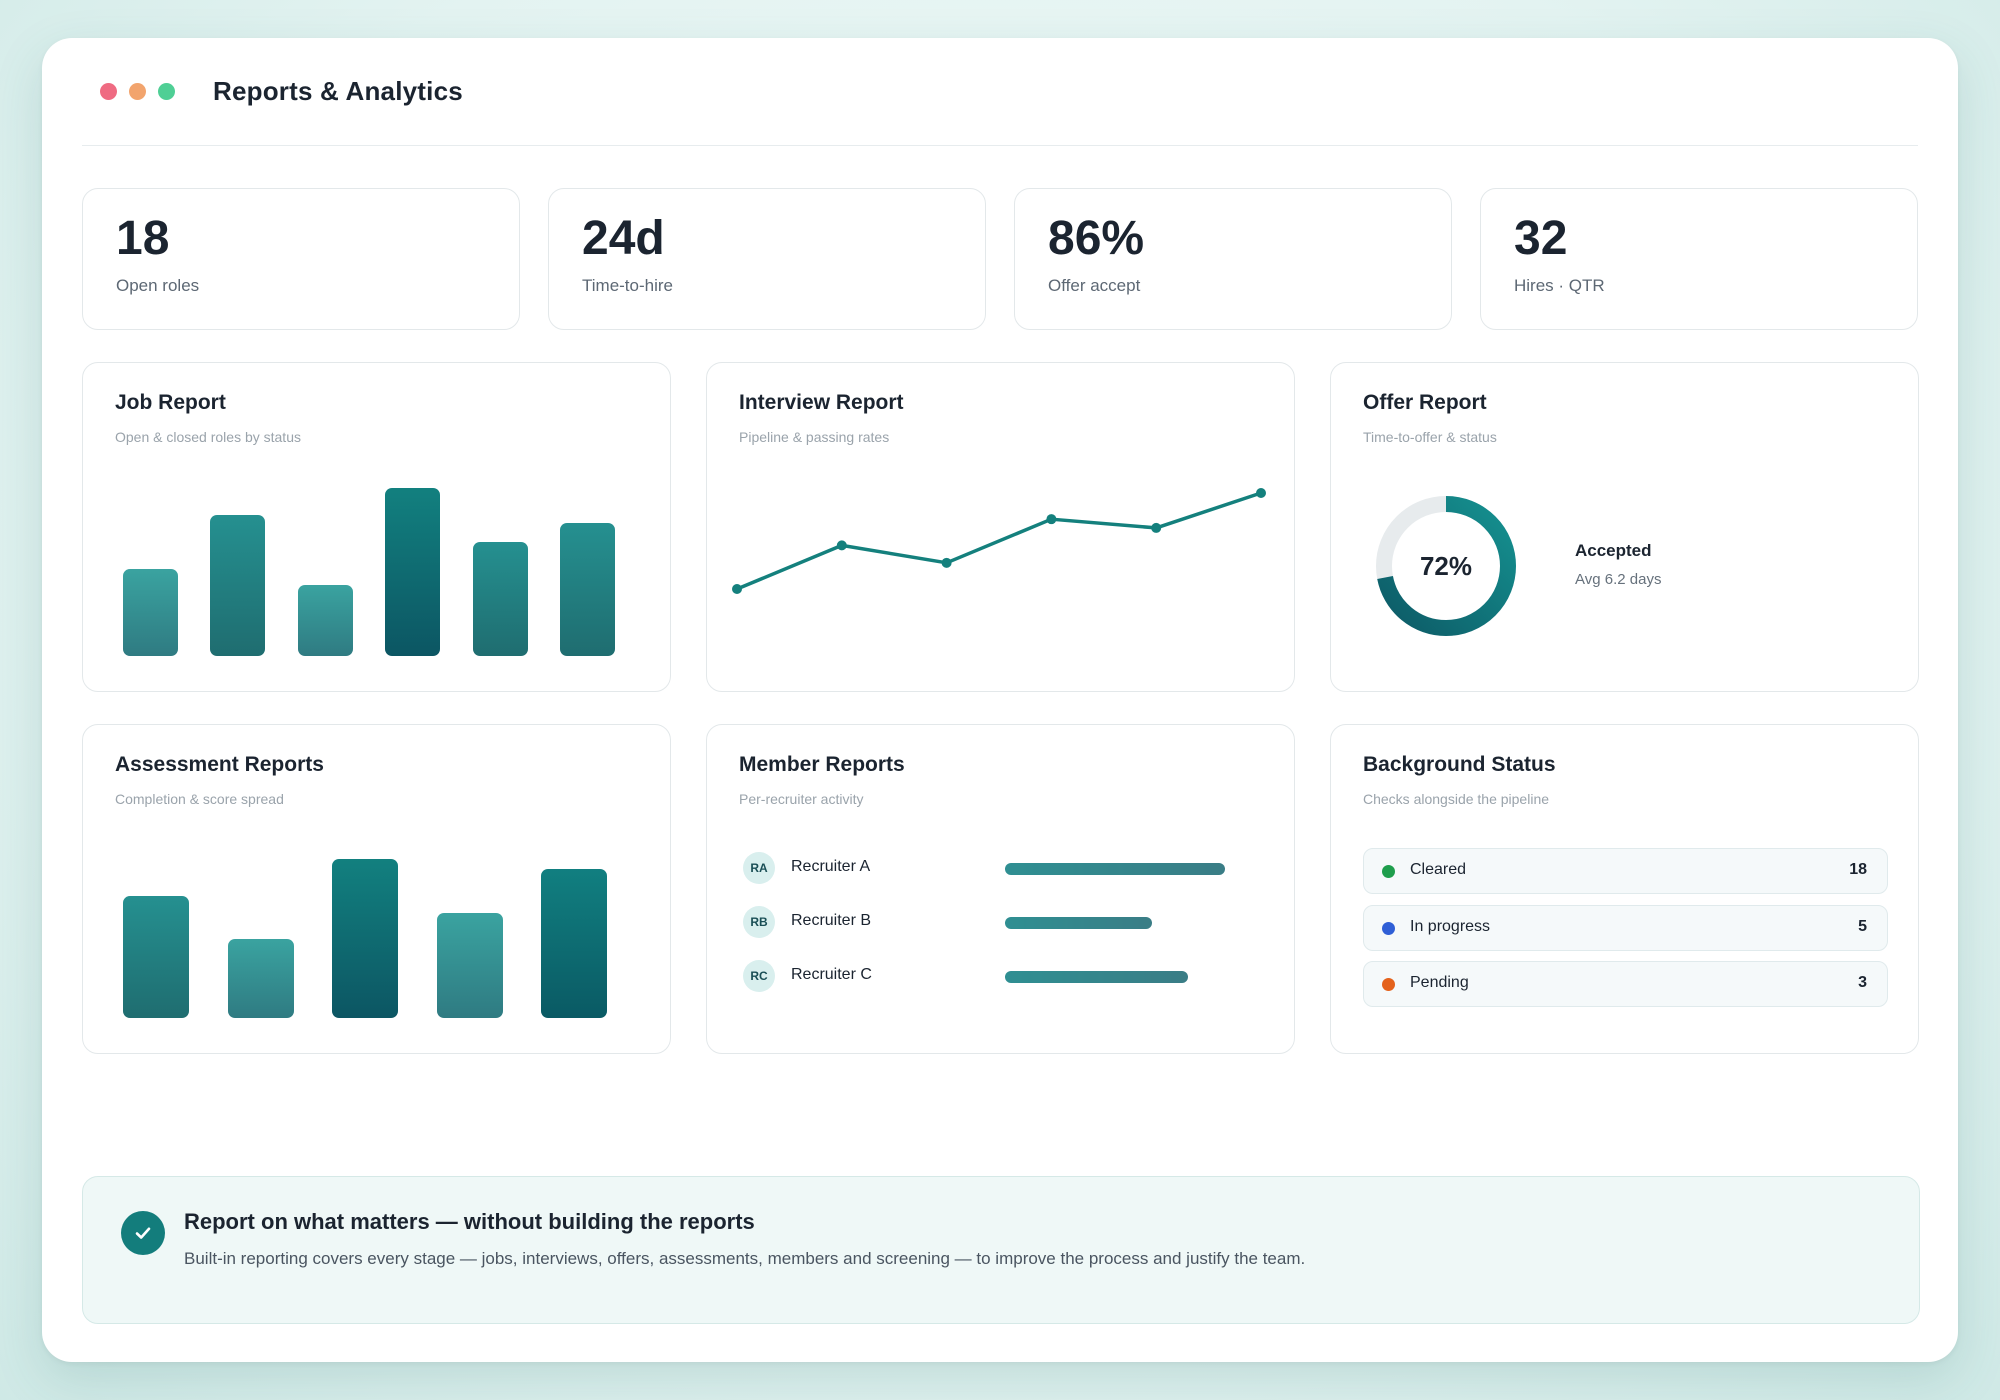 The image size is (2000, 1400). Describe the element at coordinates (831, 866) in the screenshot. I see `member-name: Recruiter A` at that location.